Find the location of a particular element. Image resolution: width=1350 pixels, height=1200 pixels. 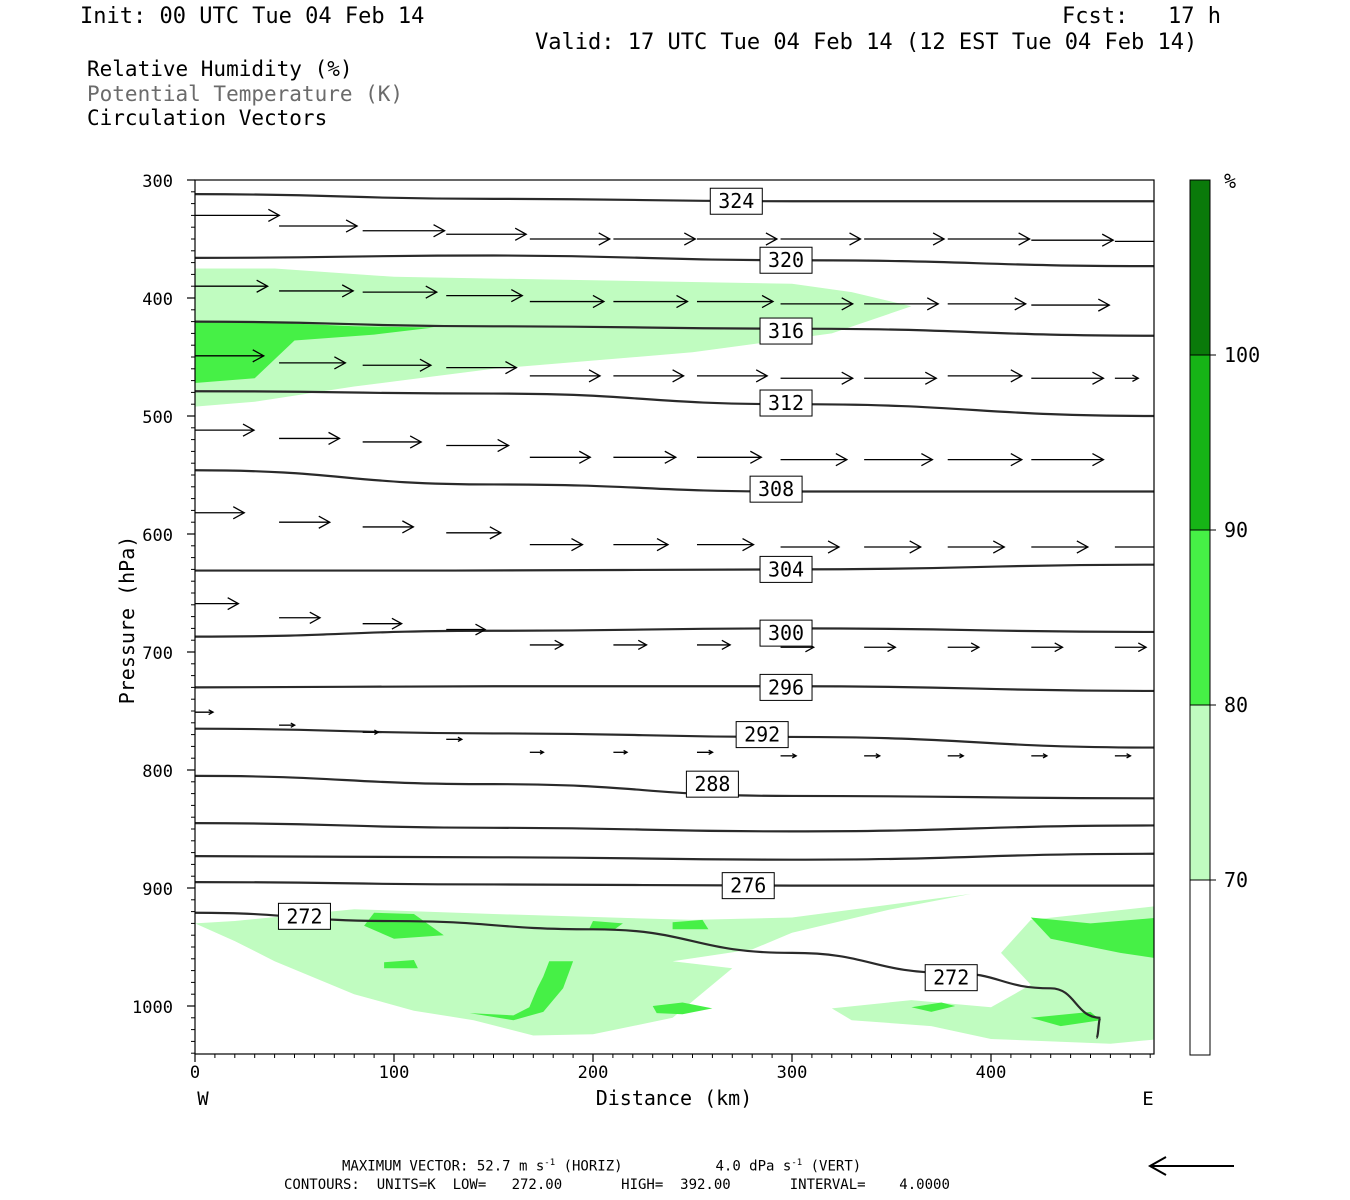

colorbar: 100 90 80 70% is located at coordinates (1224, 612).